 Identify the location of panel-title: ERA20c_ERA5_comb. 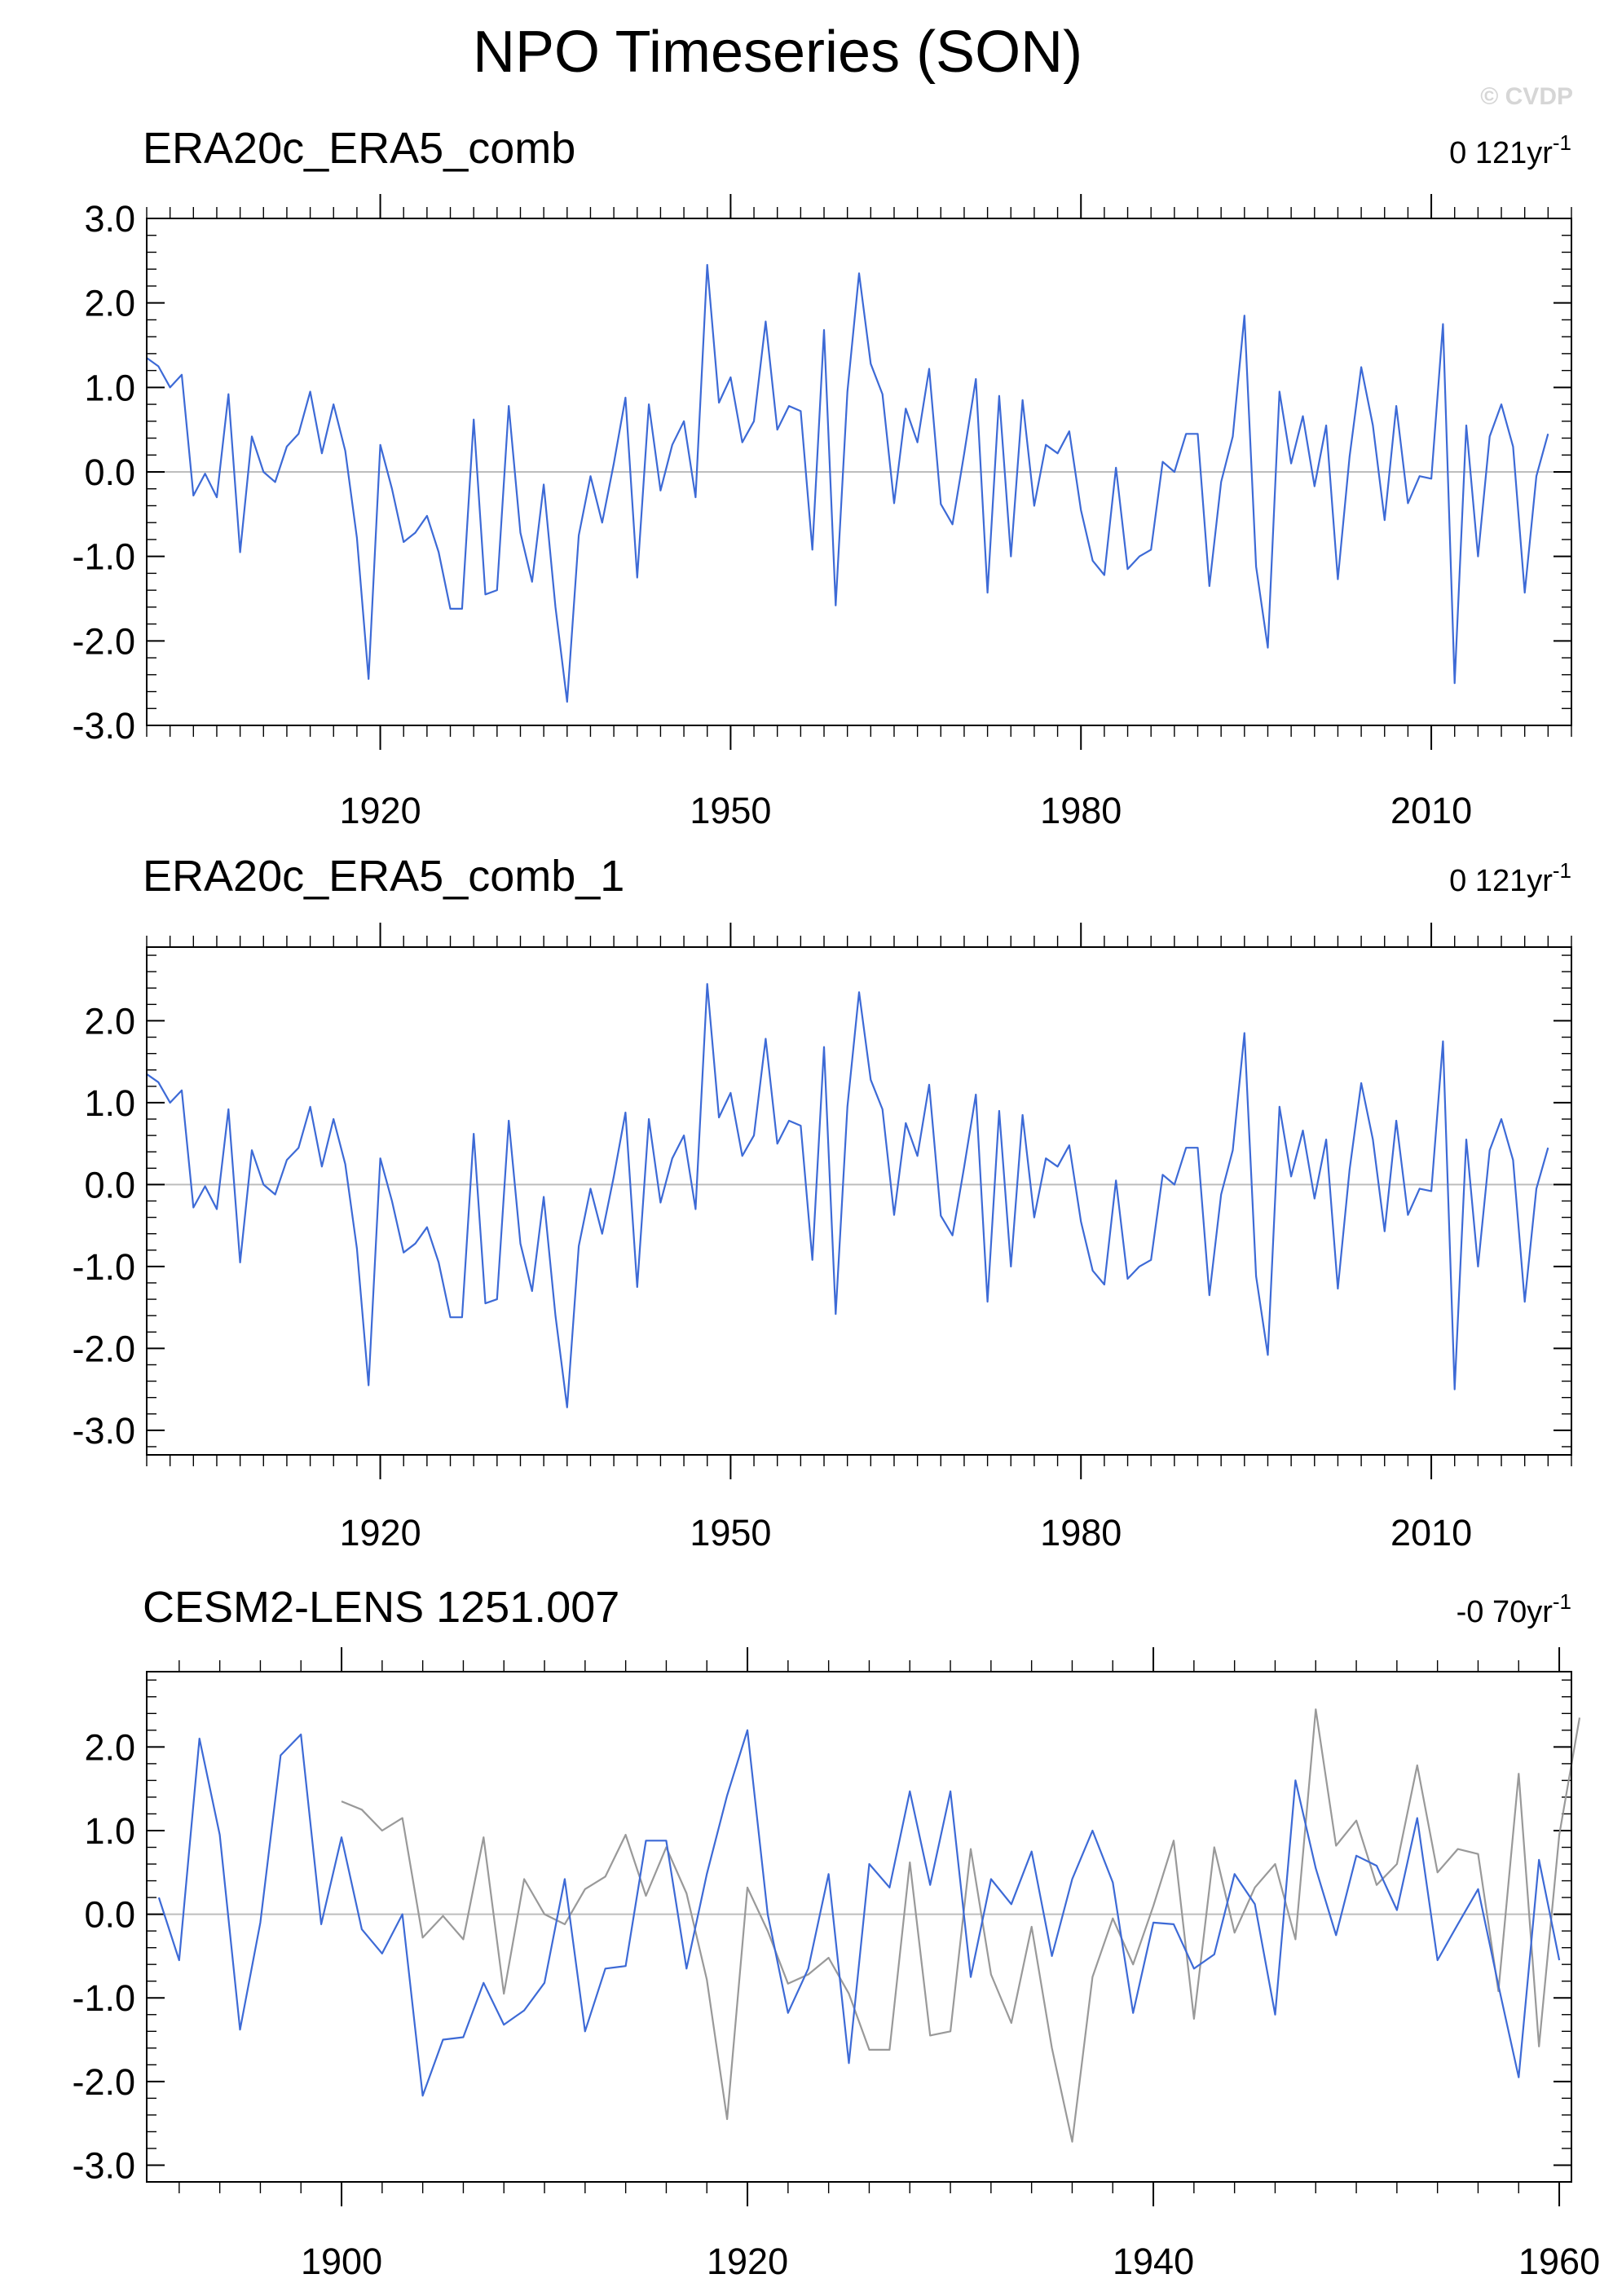
(359, 148).